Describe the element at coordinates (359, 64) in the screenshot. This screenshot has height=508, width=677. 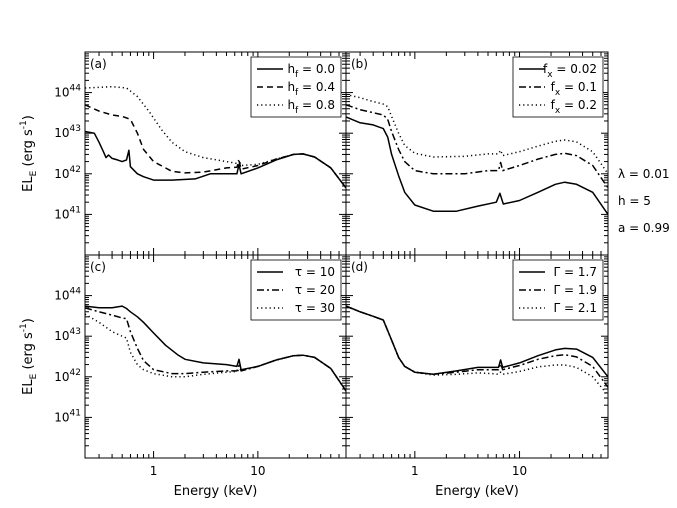
I see `panel-label: (b)` at that location.